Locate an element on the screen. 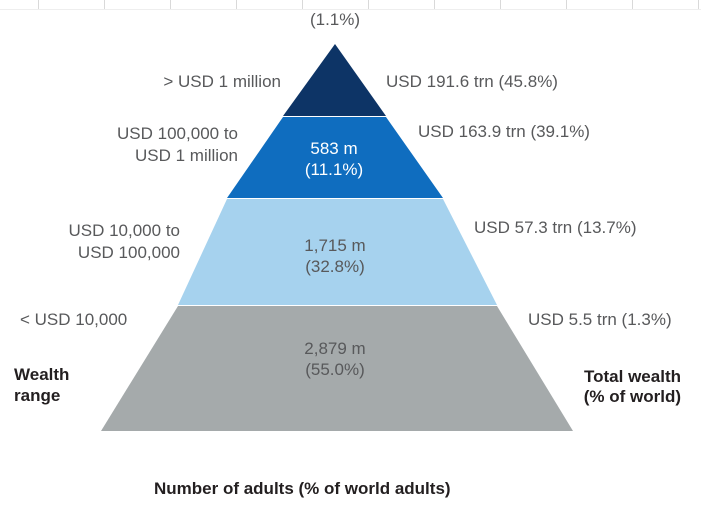 This screenshot has height=507, width=701. top-tier-share: (1.1%) is located at coordinates (335, 19).